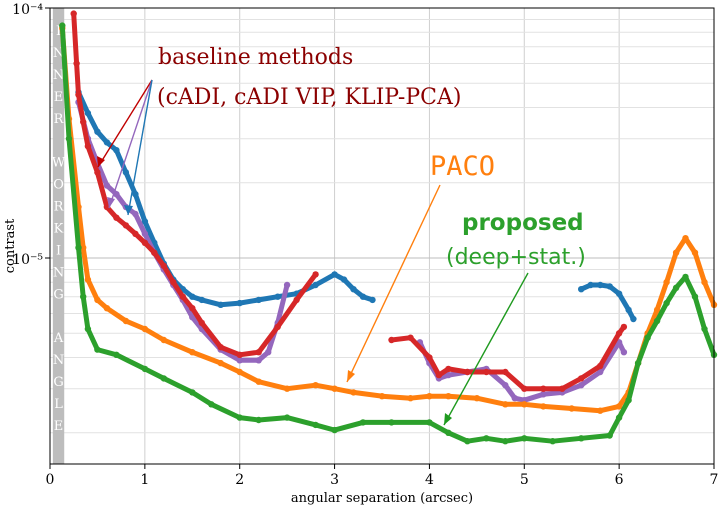 The height and width of the screenshot is (510, 720). Describe the element at coordinates (111, 202) in the screenshot. I see `arrowhead-cadi-vip` at that location.